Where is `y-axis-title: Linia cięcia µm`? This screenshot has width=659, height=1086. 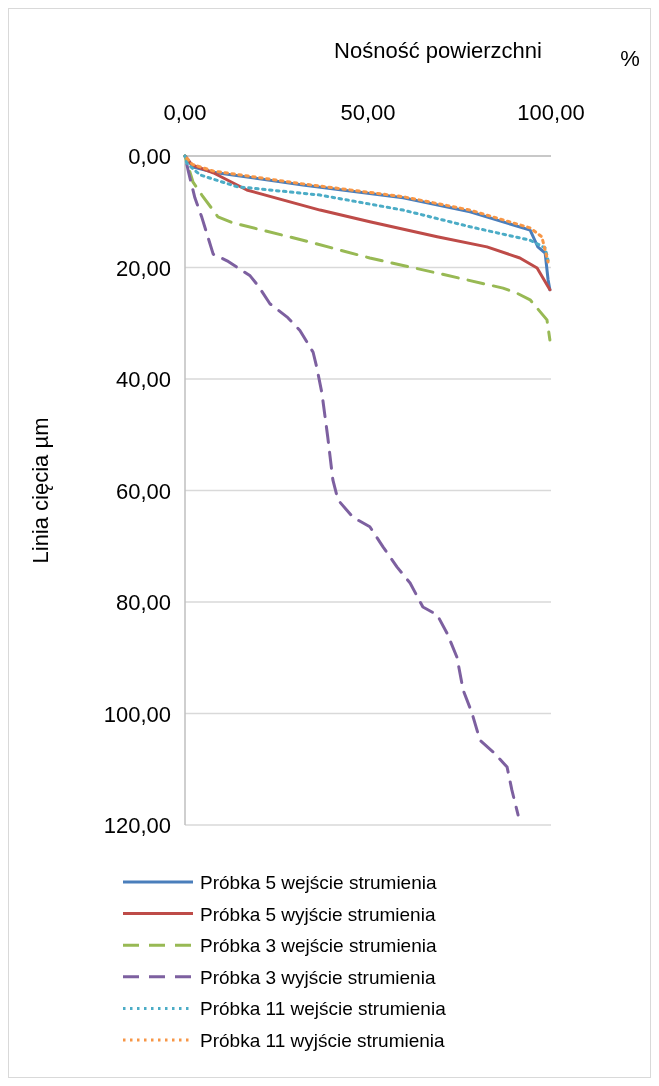 y-axis-title: Linia cięcia µm is located at coordinates (40, 490).